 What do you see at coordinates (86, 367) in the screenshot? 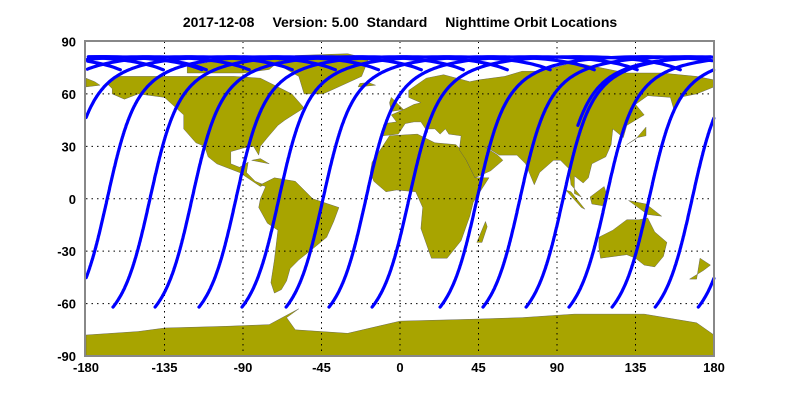
I see `x-tick-label: -180` at bounding box center [86, 367].